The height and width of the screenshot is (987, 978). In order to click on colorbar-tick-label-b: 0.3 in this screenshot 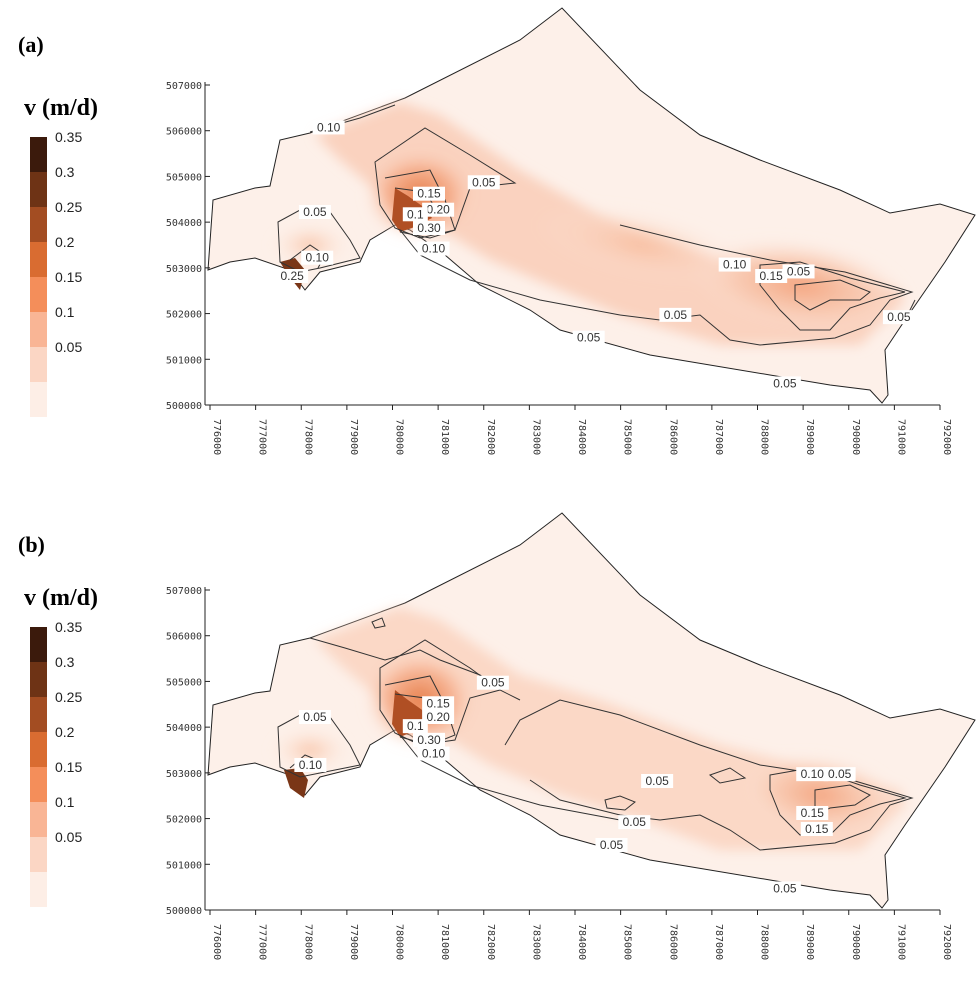, I will do `click(65, 662)`.